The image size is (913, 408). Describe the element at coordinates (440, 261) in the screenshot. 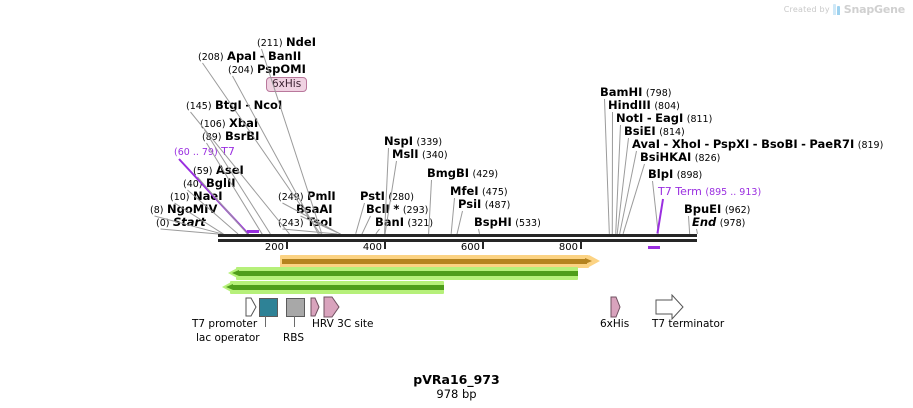

I see `orange-cds-arrow` at that location.